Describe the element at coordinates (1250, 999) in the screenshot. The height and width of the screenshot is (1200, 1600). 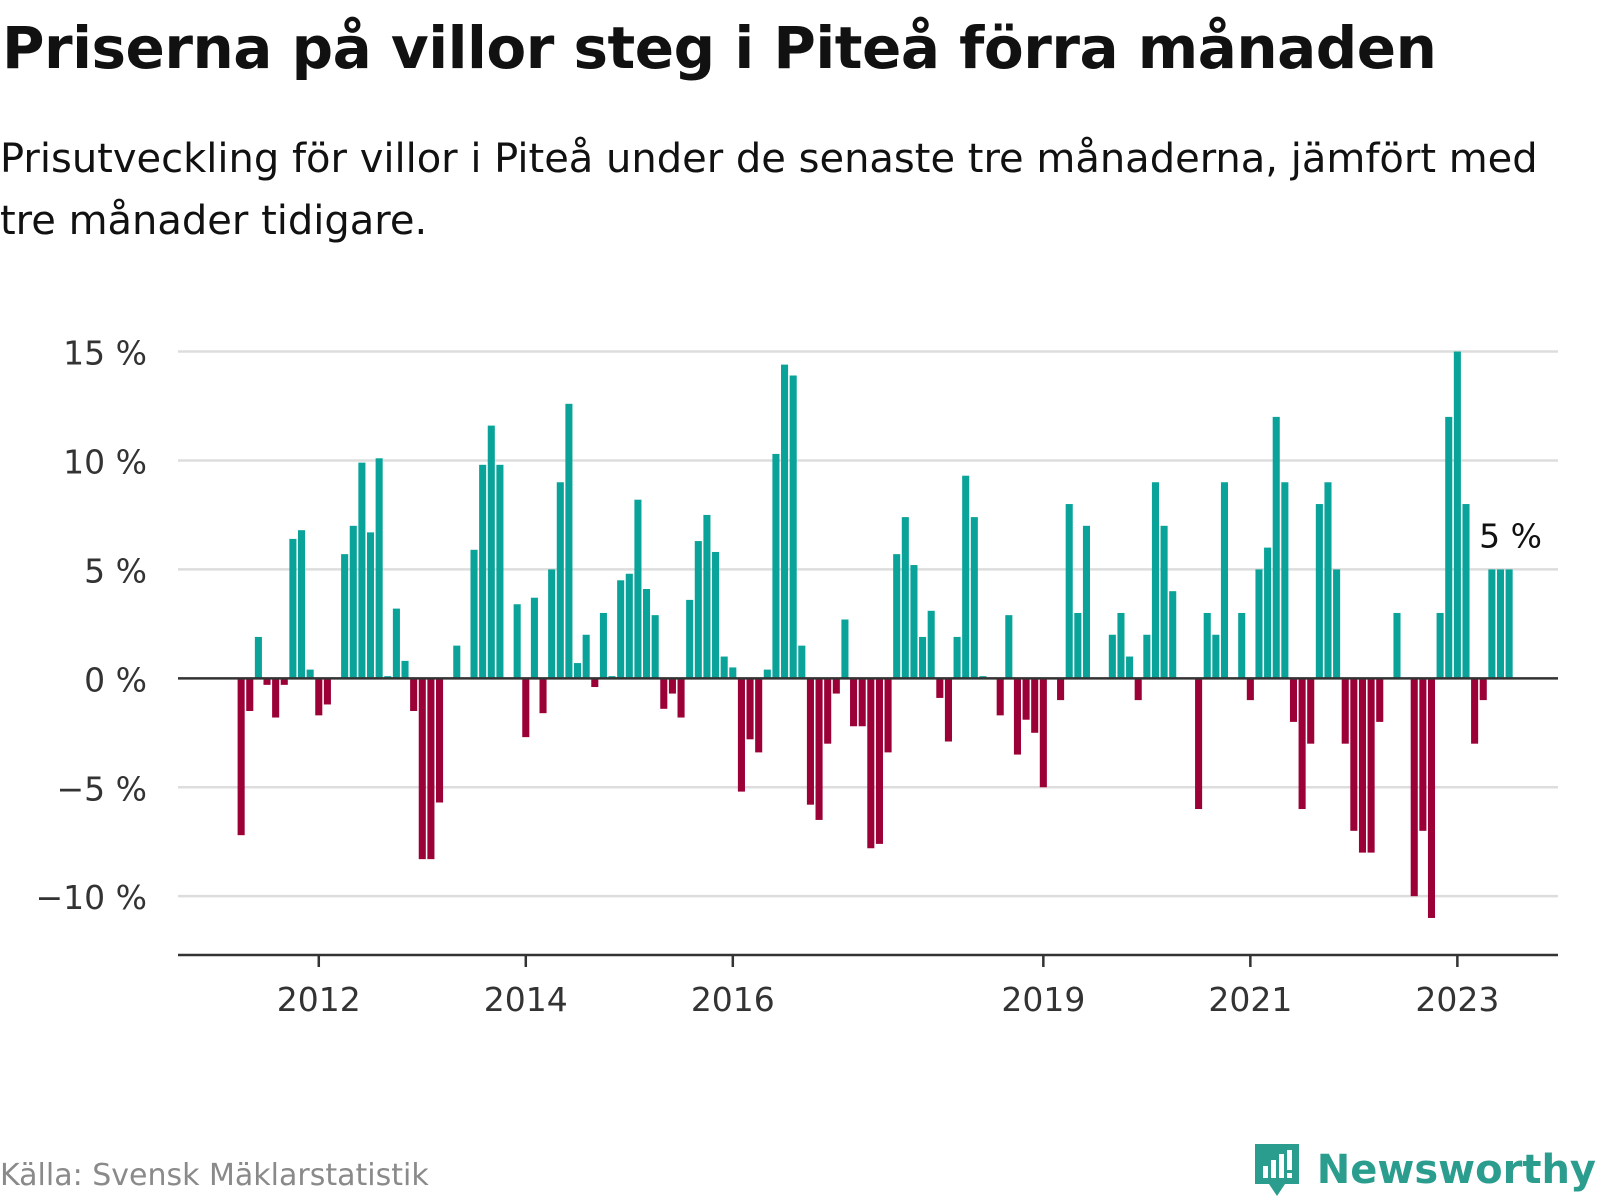
I see `x-tick-label: 2021` at that location.